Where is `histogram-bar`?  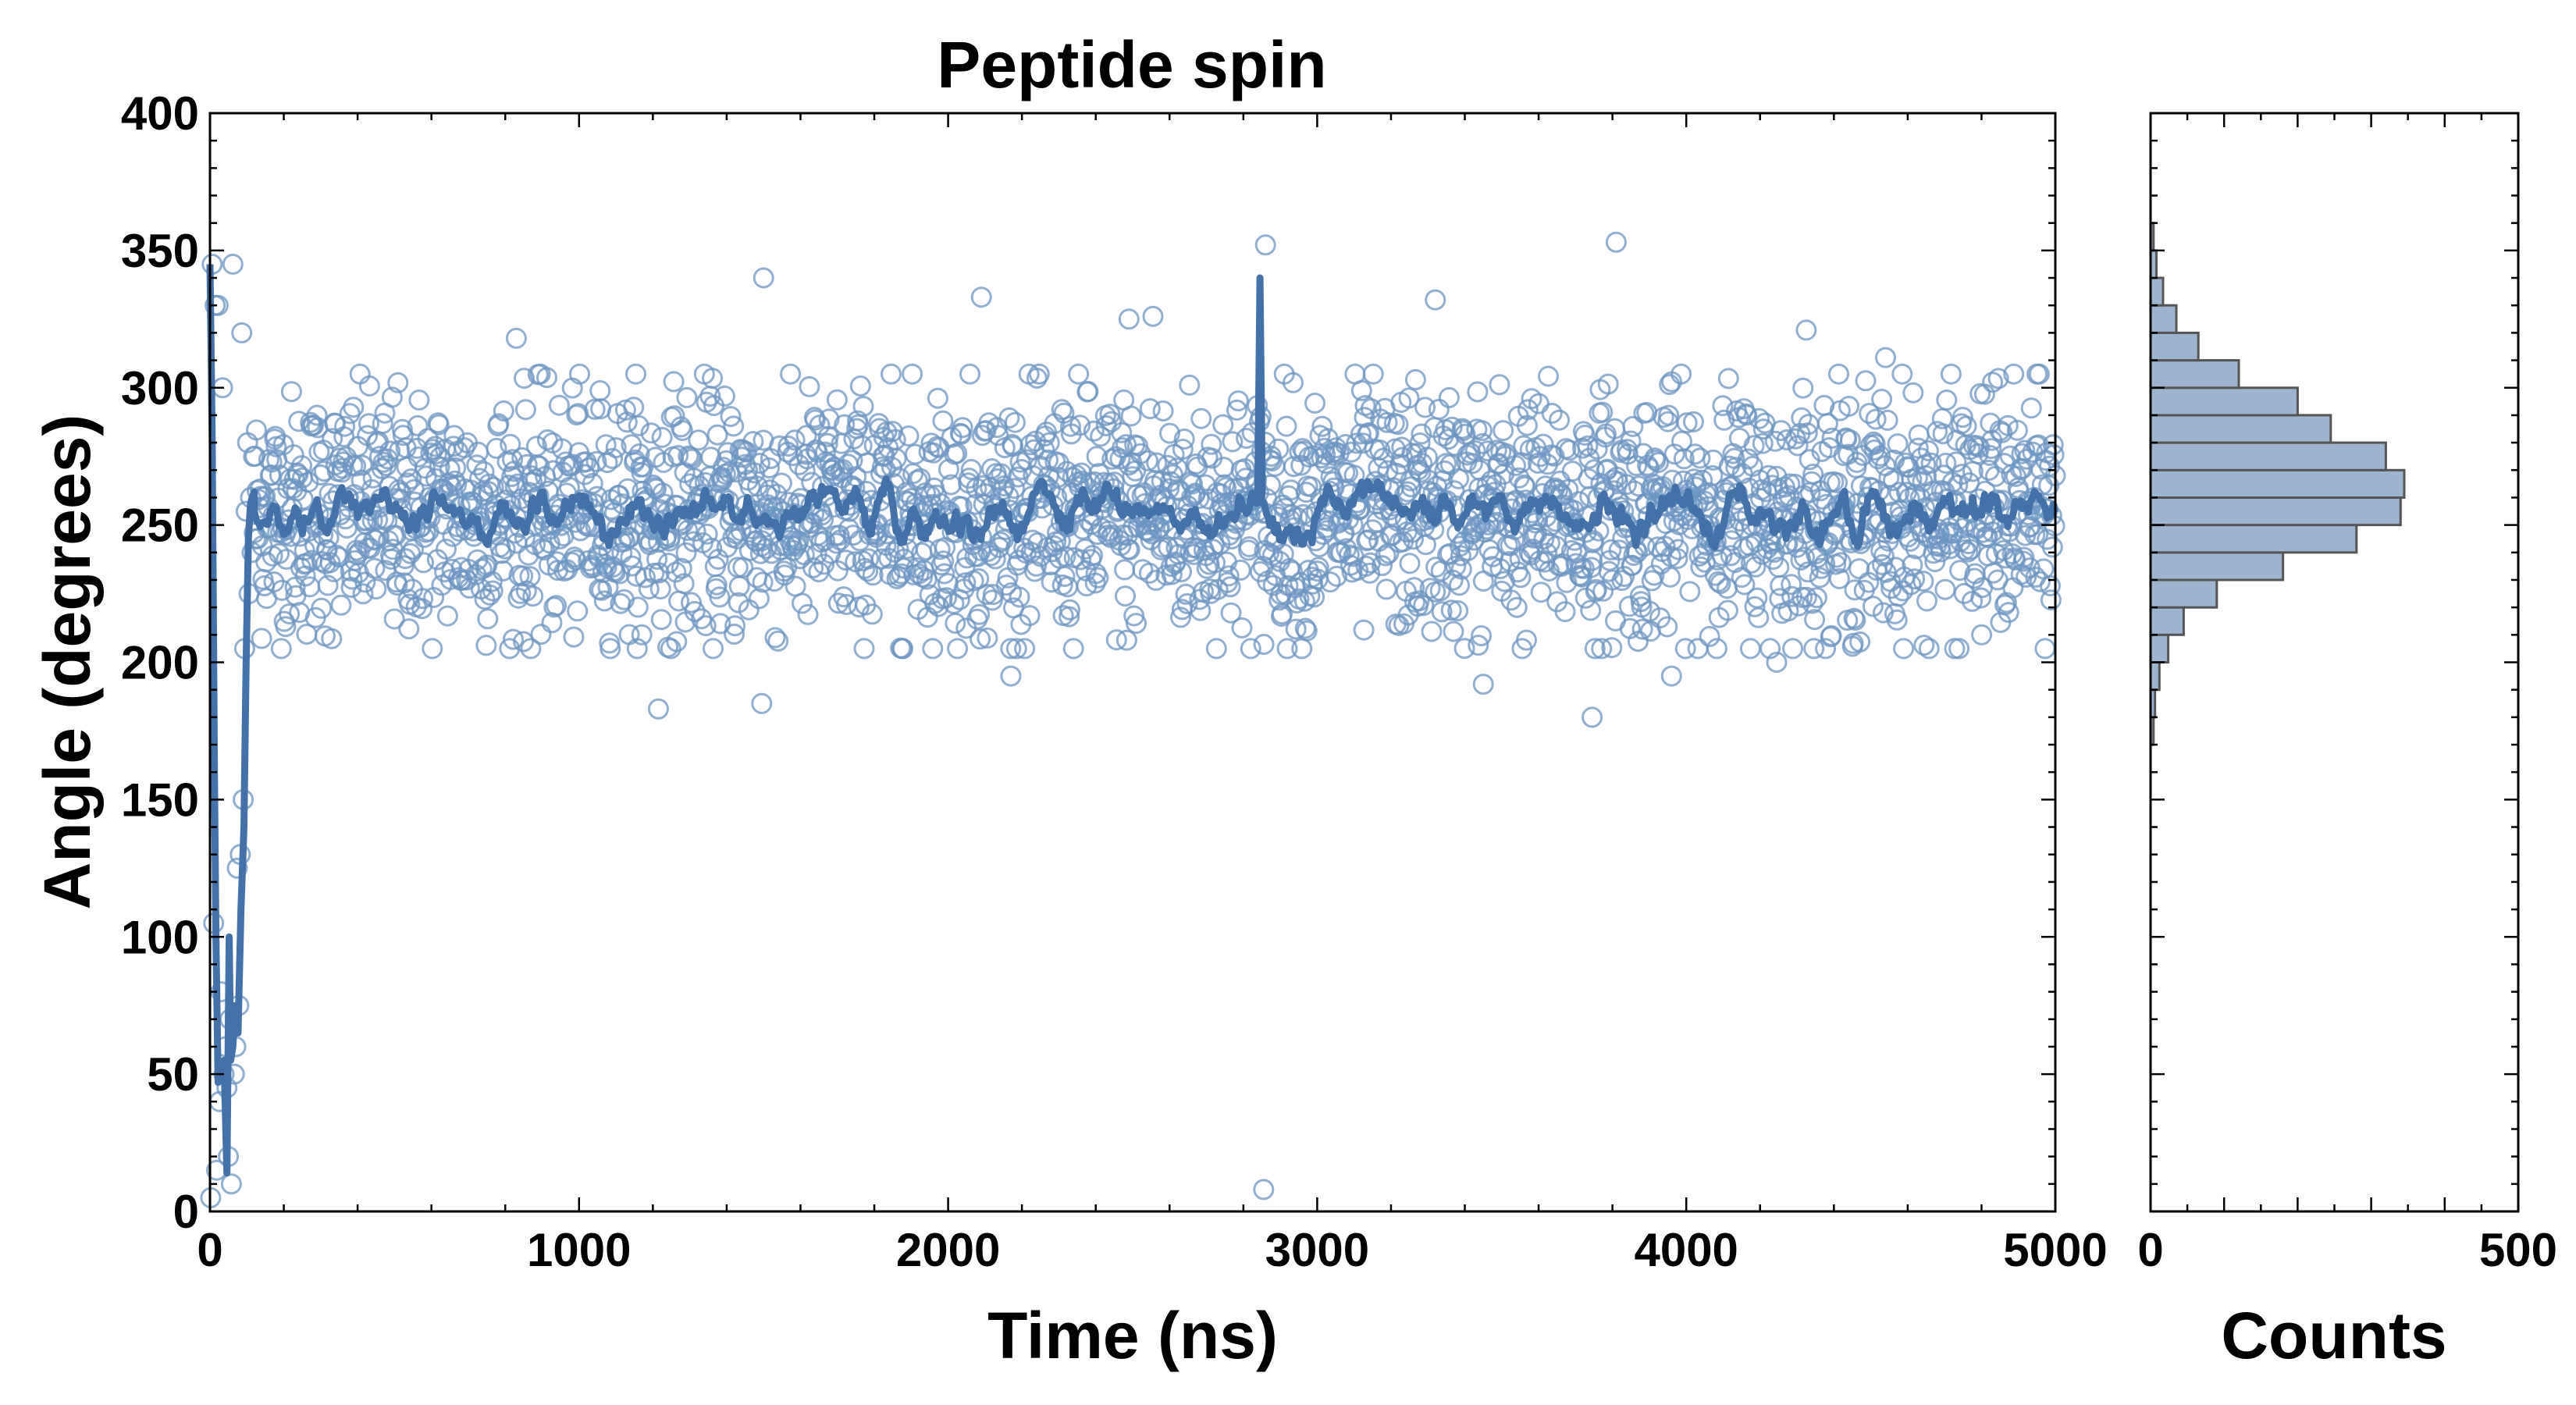 histogram-bar is located at coordinates (2167, 621).